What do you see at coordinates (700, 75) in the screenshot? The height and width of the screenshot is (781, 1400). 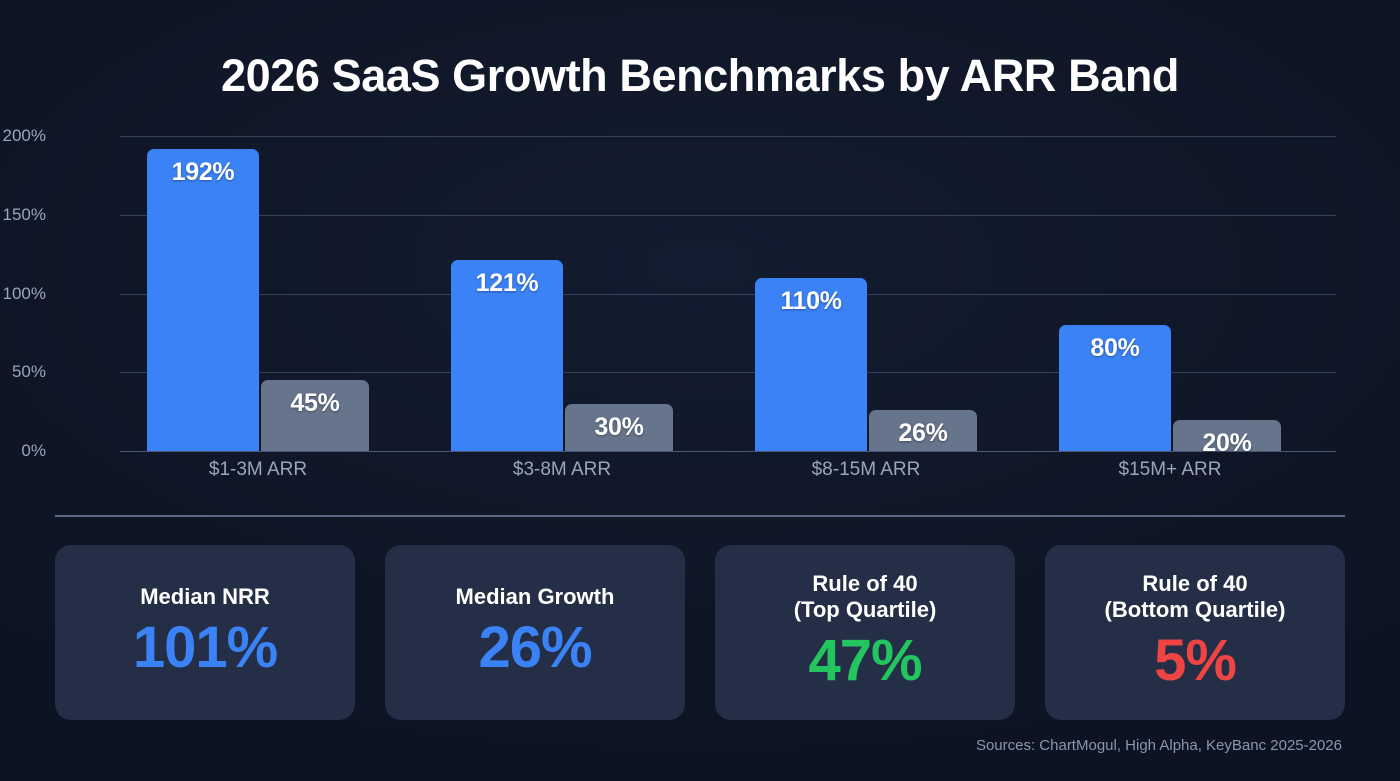 I see `page-title: 2026 SaaS Growth Benchmarks by ARR Band` at bounding box center [700, 75].